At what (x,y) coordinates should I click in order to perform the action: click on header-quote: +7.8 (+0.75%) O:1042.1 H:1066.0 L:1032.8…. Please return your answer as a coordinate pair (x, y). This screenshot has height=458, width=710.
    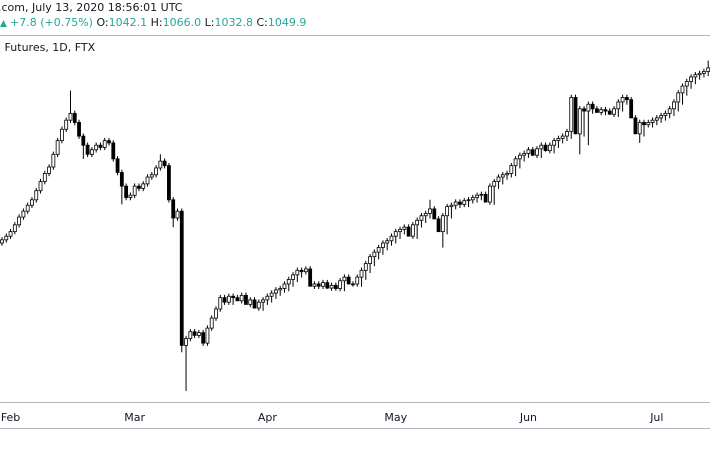
    Looking at the image, I should click on (158, 22).